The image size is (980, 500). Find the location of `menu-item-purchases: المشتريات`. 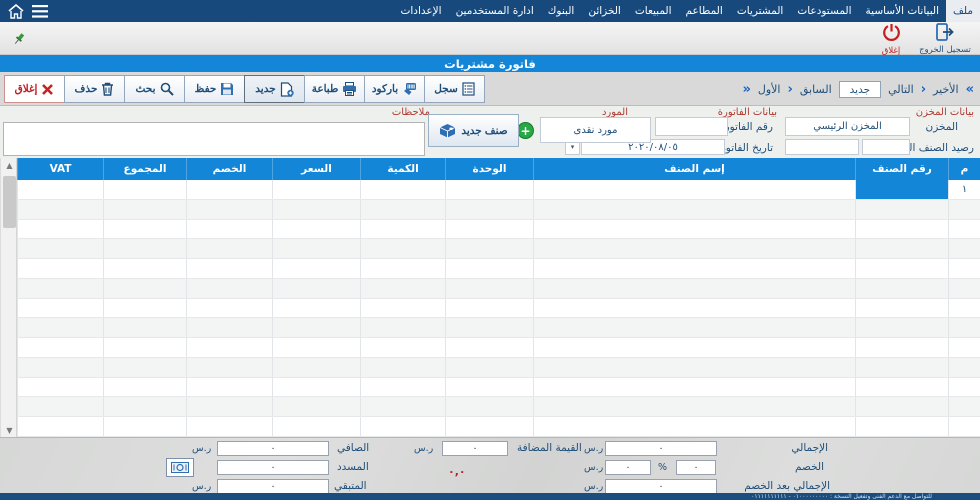

menu-item-purchases: المشتريات is located at coordinates (760, 11).